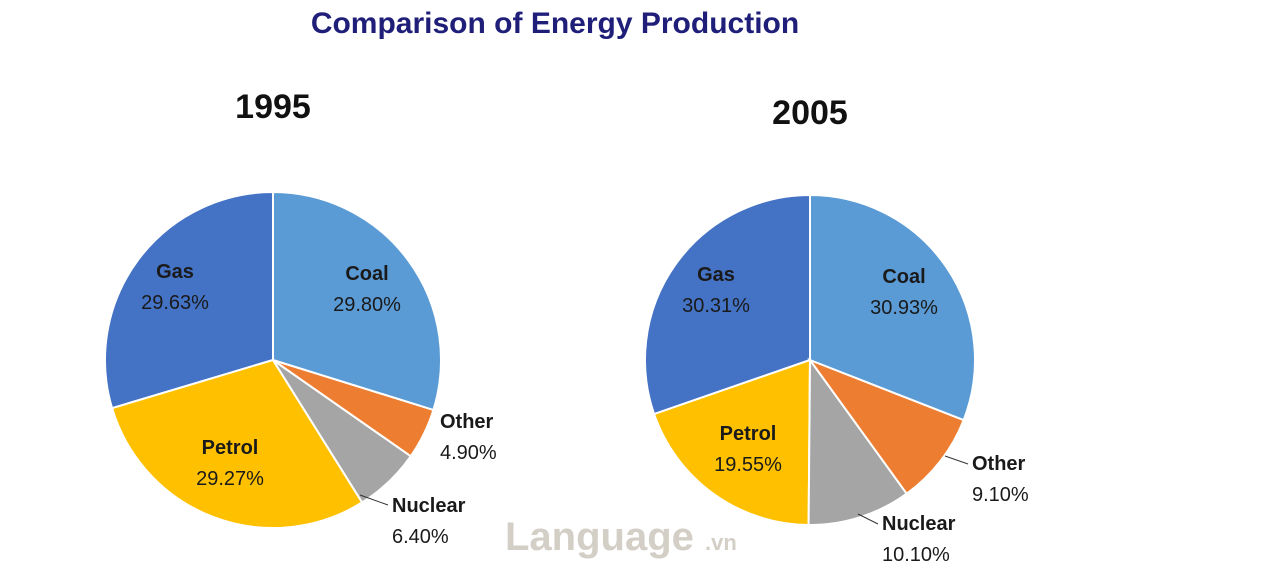 The image size is (1269, 569). I want to click on data-label-other-1995: Other 4.90%, so click(468, 437).